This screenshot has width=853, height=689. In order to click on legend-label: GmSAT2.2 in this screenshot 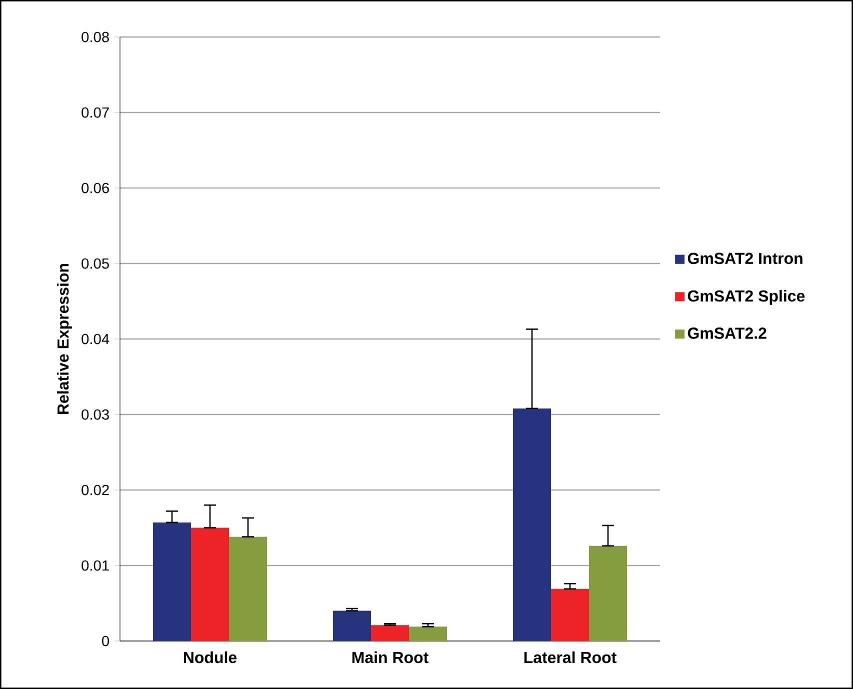, I will do `click(727, 333)`.